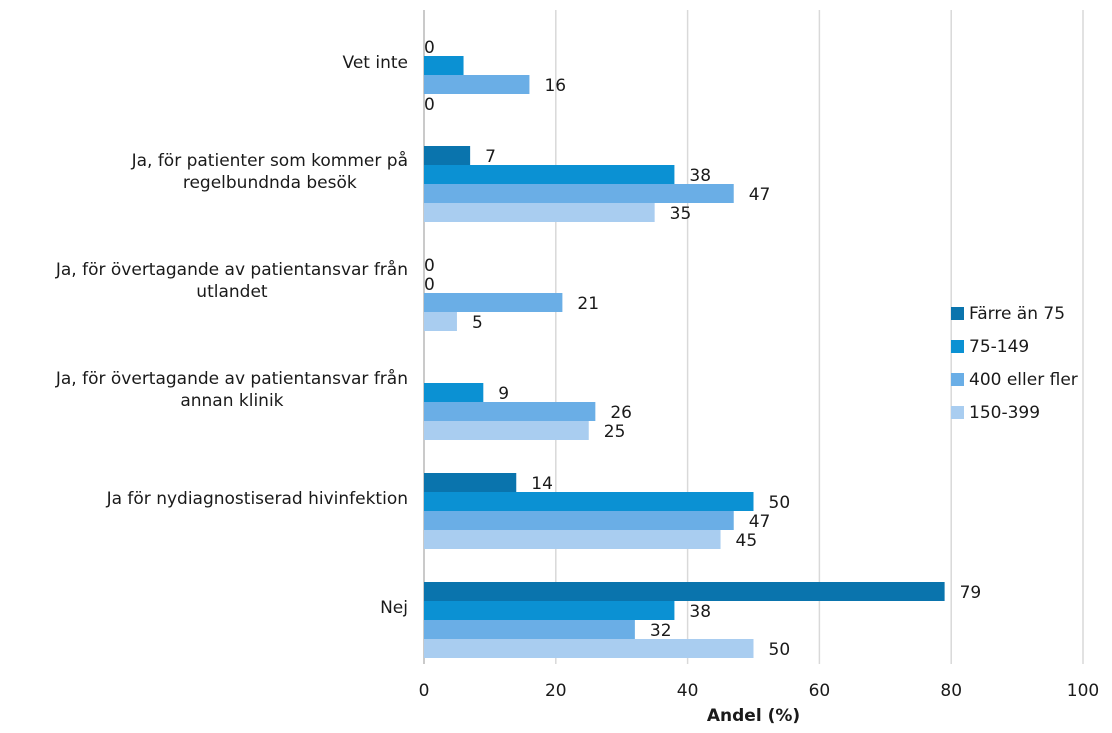 This screenshot has height=733, width=1112. What do you see at coordinates (1083, 691) in the screenshot?
I see `x-tick-label: 100` at bounding box center [1083, 691].